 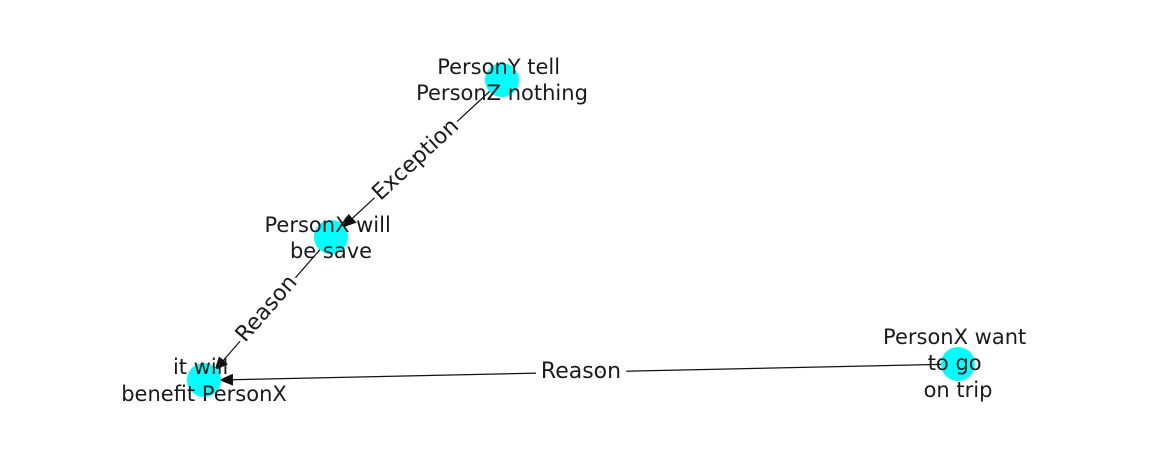 I want to click on node-label-line: PersonX will, so click(x=328, y=225).